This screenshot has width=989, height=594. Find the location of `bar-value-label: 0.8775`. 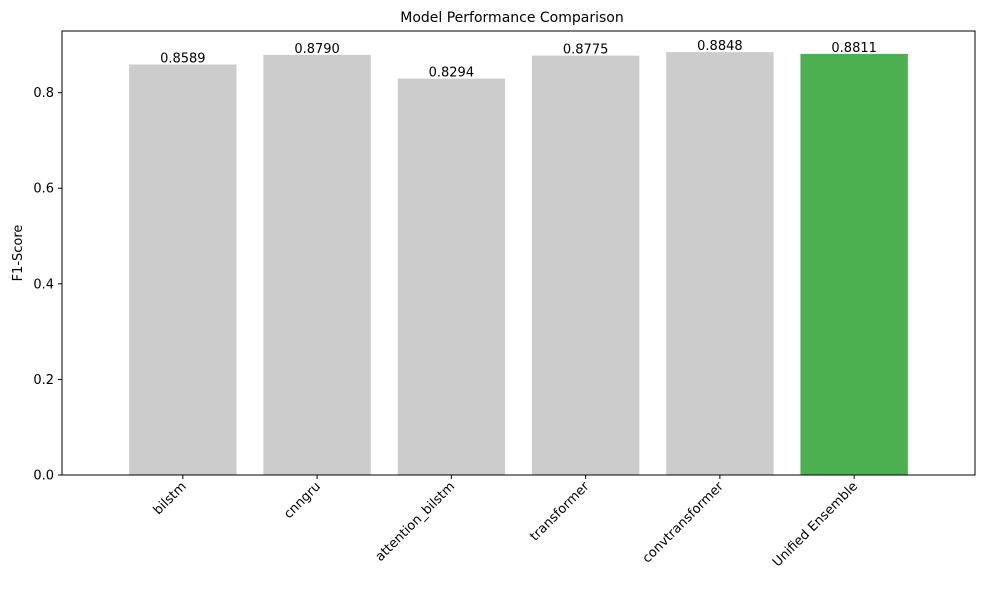

bar-value-label: 0.8775 is located at coordinates (586, 50).